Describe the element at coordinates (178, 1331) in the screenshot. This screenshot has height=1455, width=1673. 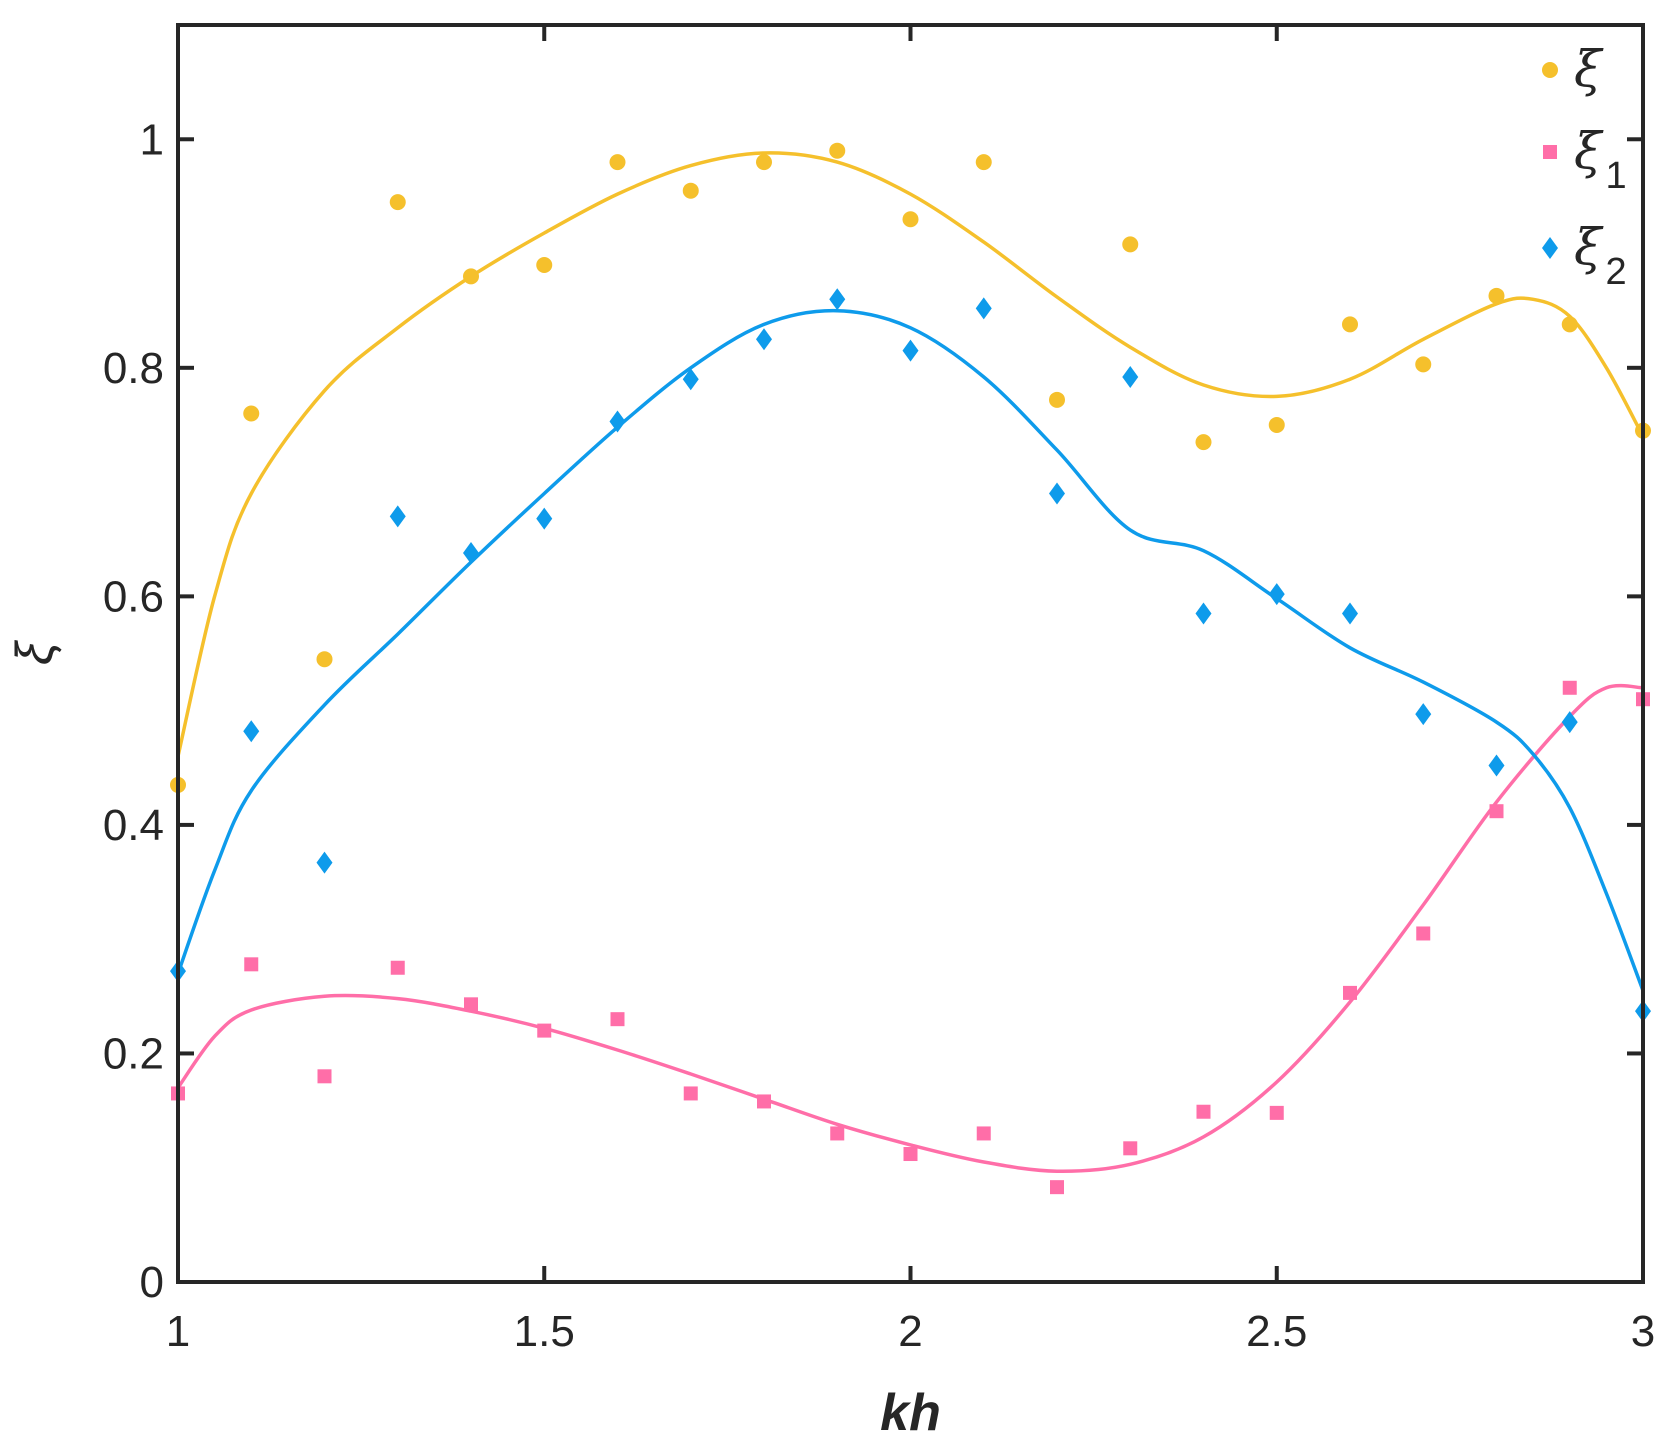
I see `x-tick-label: 1` at that location.